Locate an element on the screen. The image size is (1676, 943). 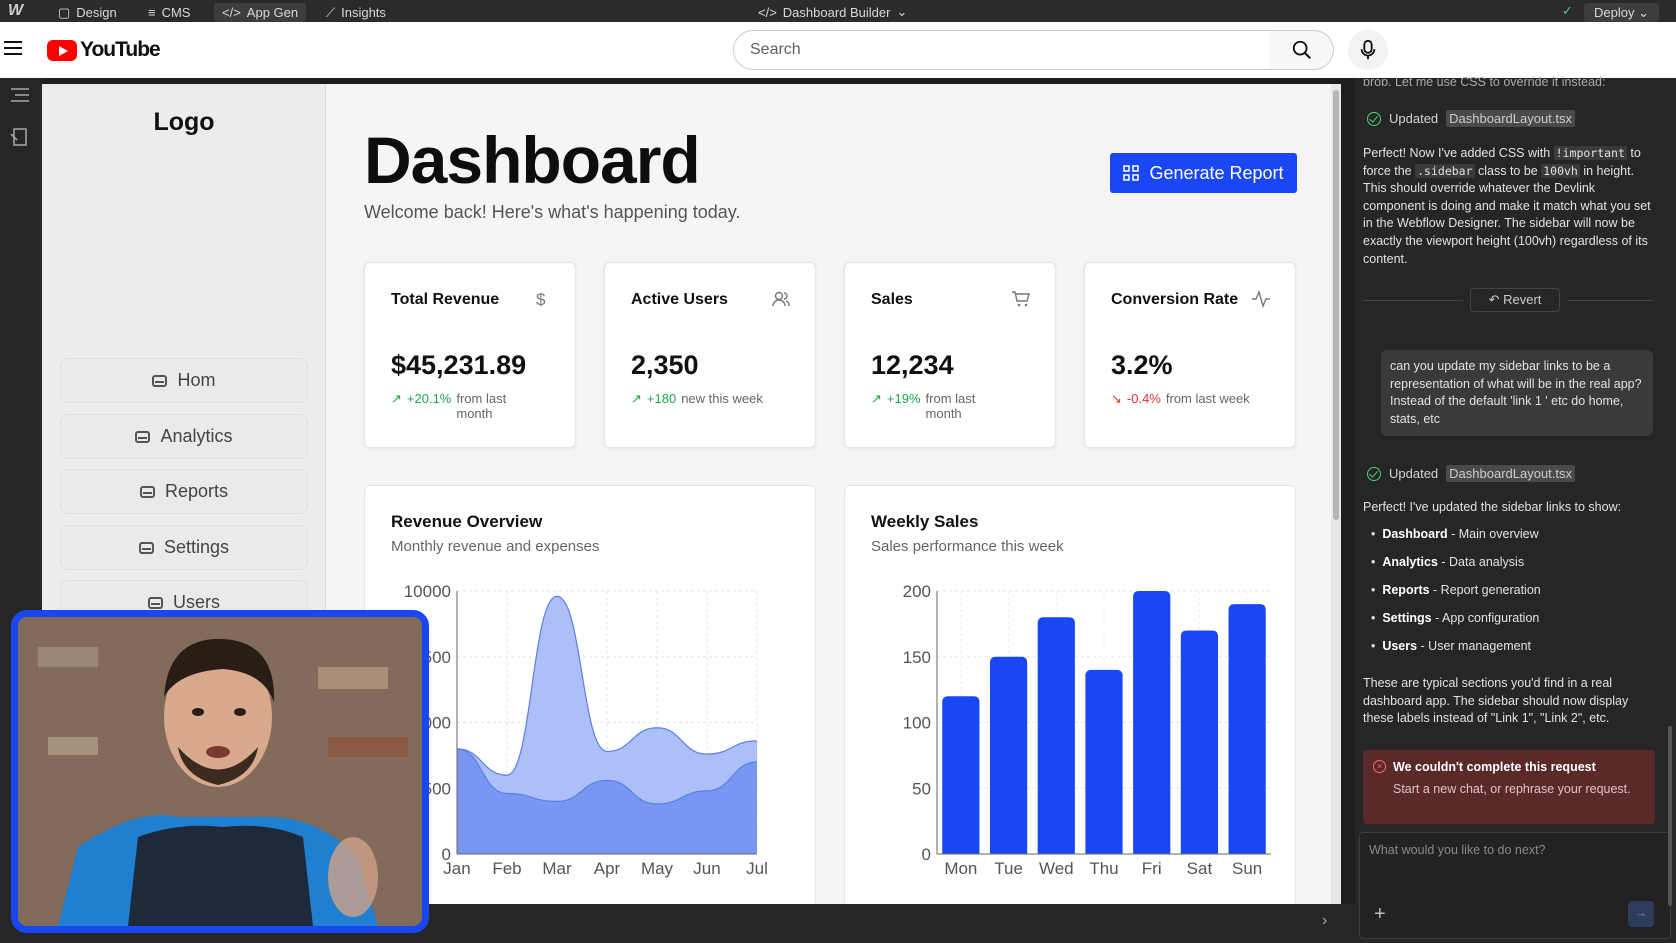
stat-card-sales: Sales 12,234 ↗ +19% from last month is located at coordinates (950, 355).